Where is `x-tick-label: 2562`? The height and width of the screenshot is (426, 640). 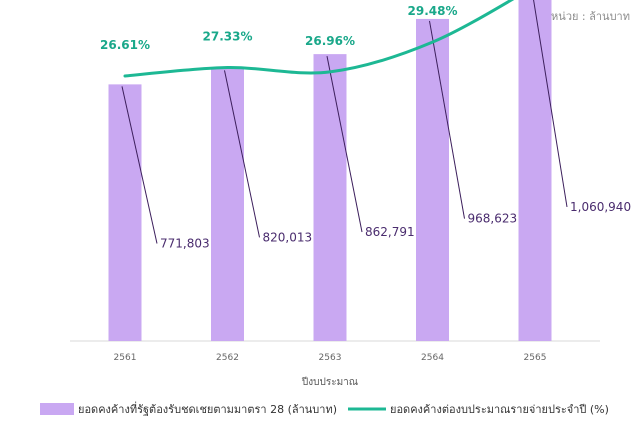 x-tick-label: 2562 is located at coordinates (227, 358).